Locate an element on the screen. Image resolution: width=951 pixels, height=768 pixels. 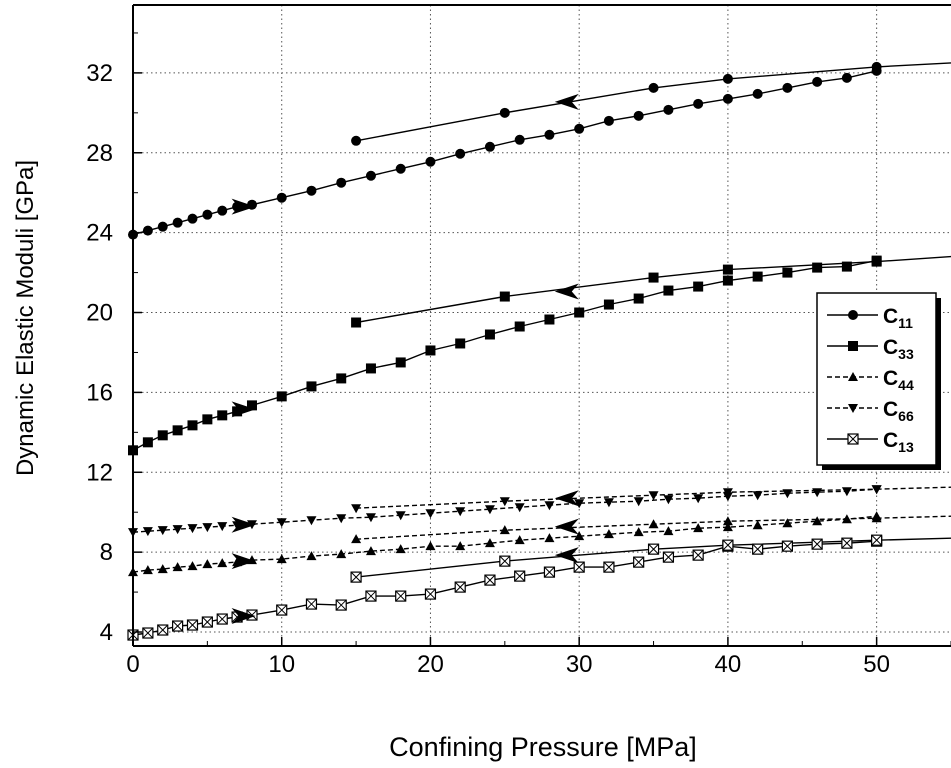
series-c44-extension-line is located at coordinates (913, 517).